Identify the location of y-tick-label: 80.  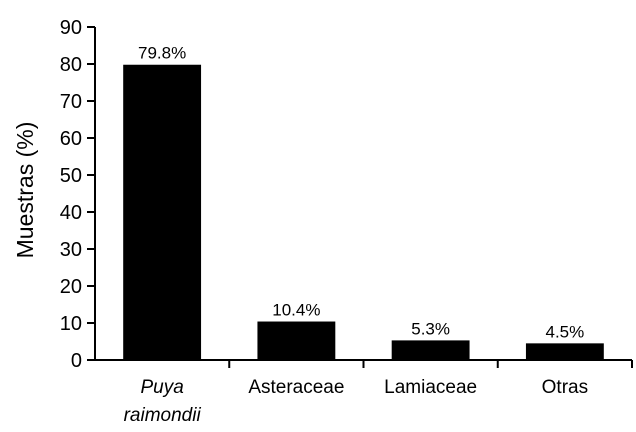
(71, 65).